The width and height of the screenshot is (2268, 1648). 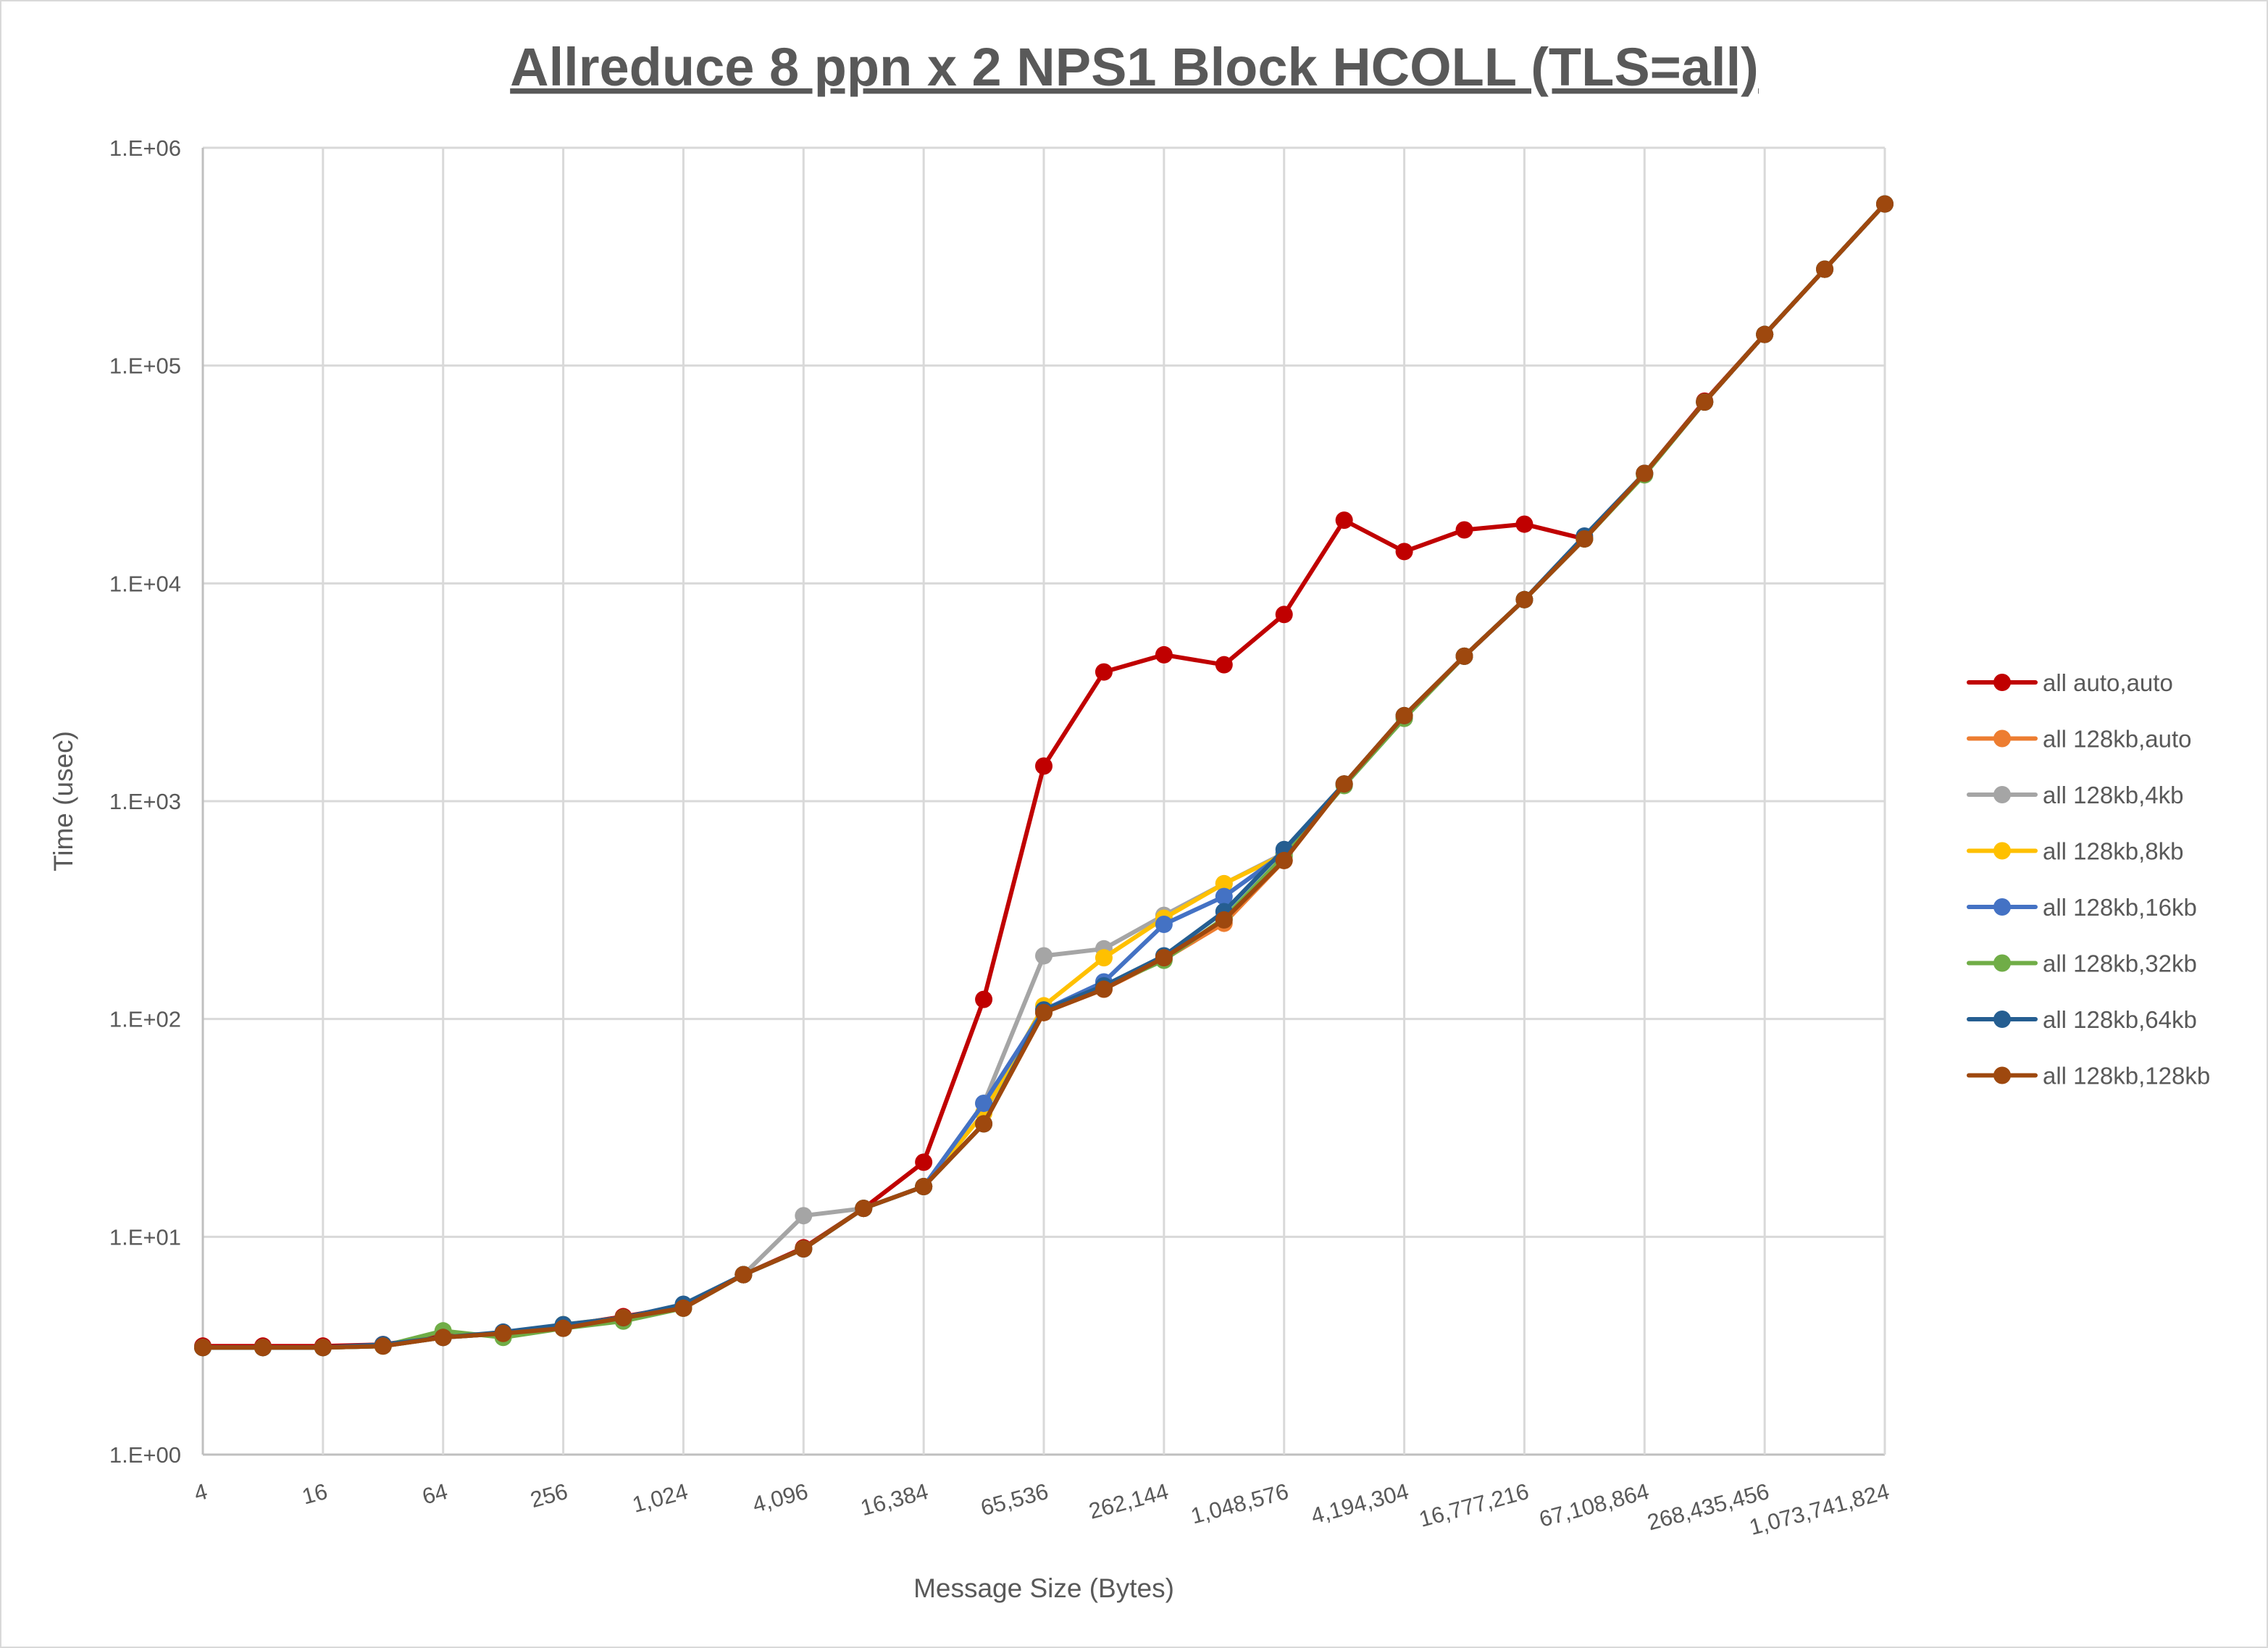 What do you see at coordinates (64, 801) in the screenshot?
I see `y-axis-title: Time (usec)` at bounding box center [64, 801].